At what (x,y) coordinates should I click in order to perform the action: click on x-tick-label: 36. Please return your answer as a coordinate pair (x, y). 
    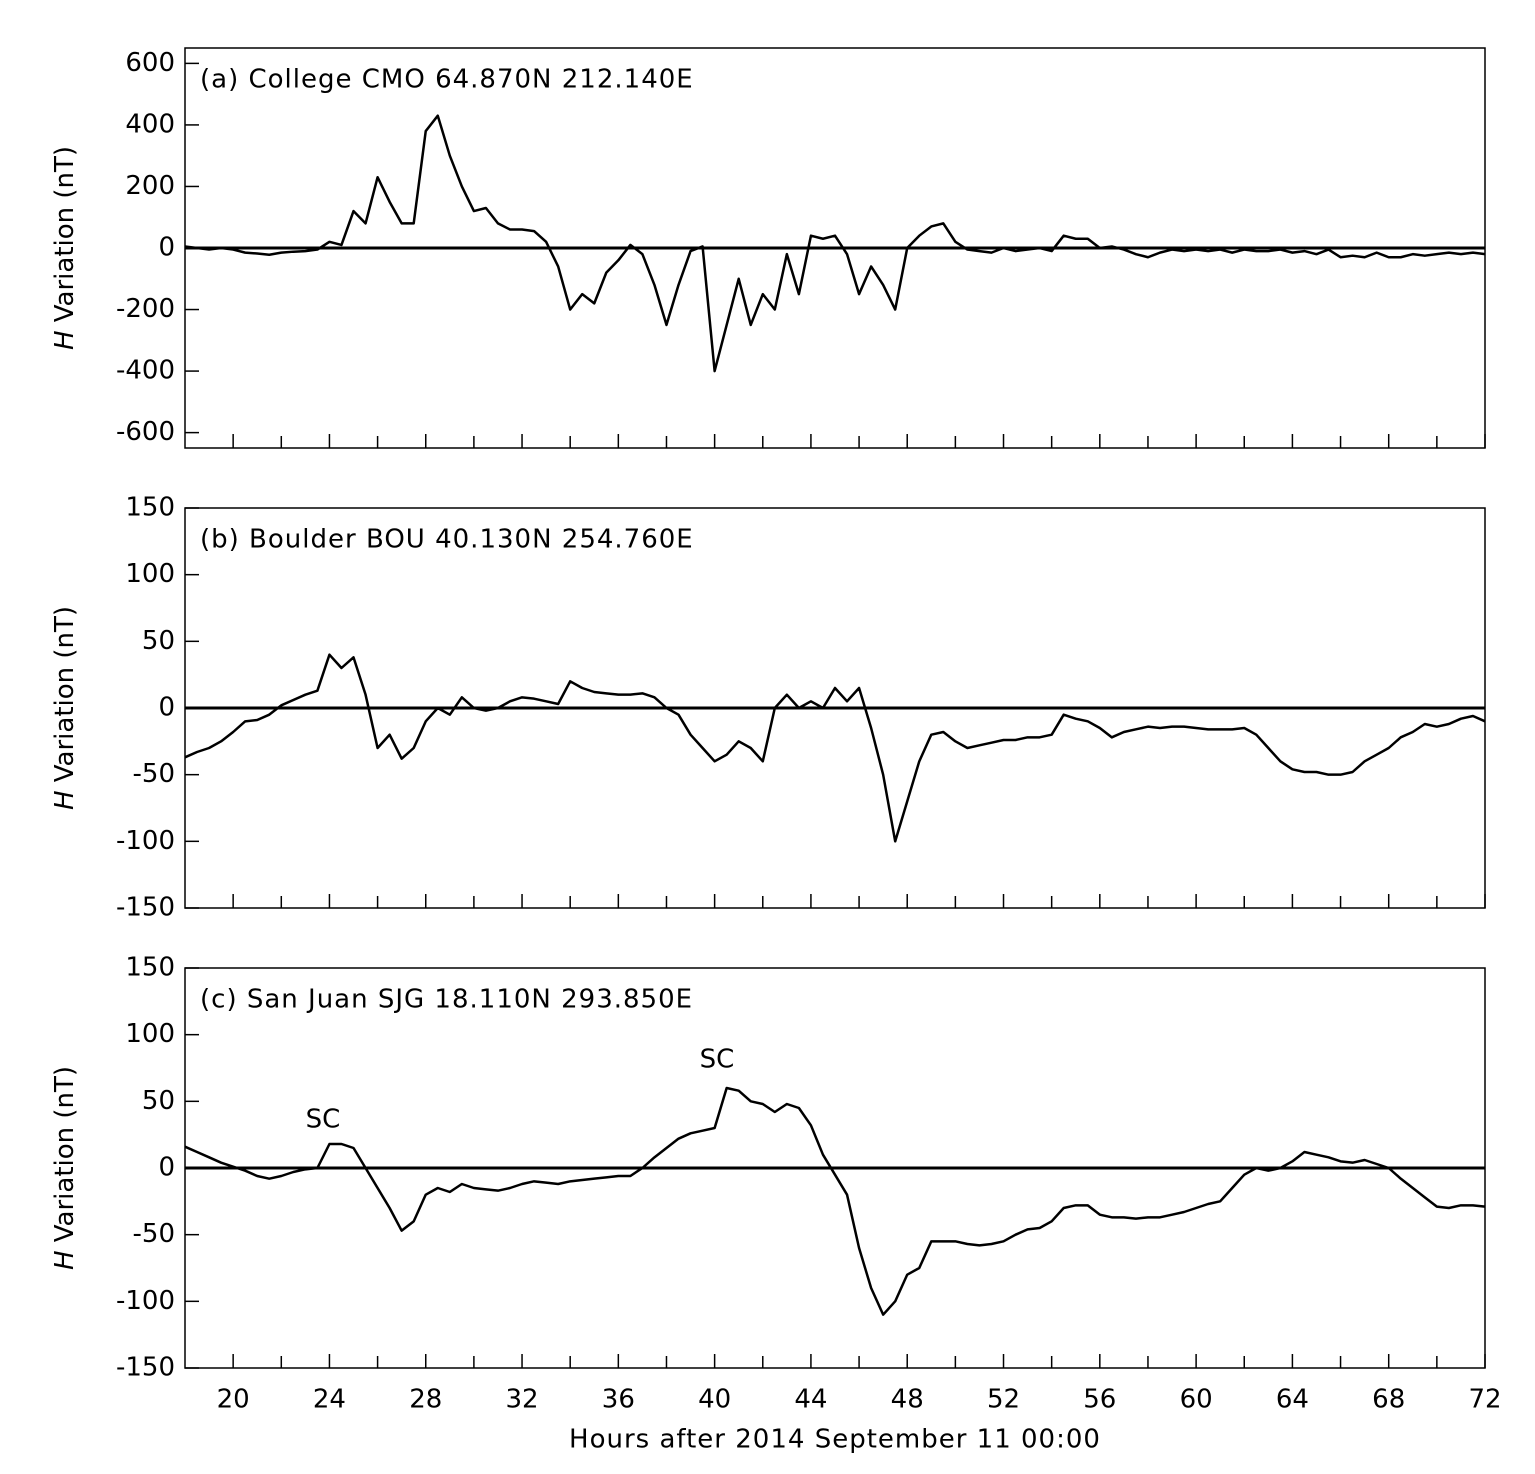
    Looking at the image, I should click on (618, 1400).